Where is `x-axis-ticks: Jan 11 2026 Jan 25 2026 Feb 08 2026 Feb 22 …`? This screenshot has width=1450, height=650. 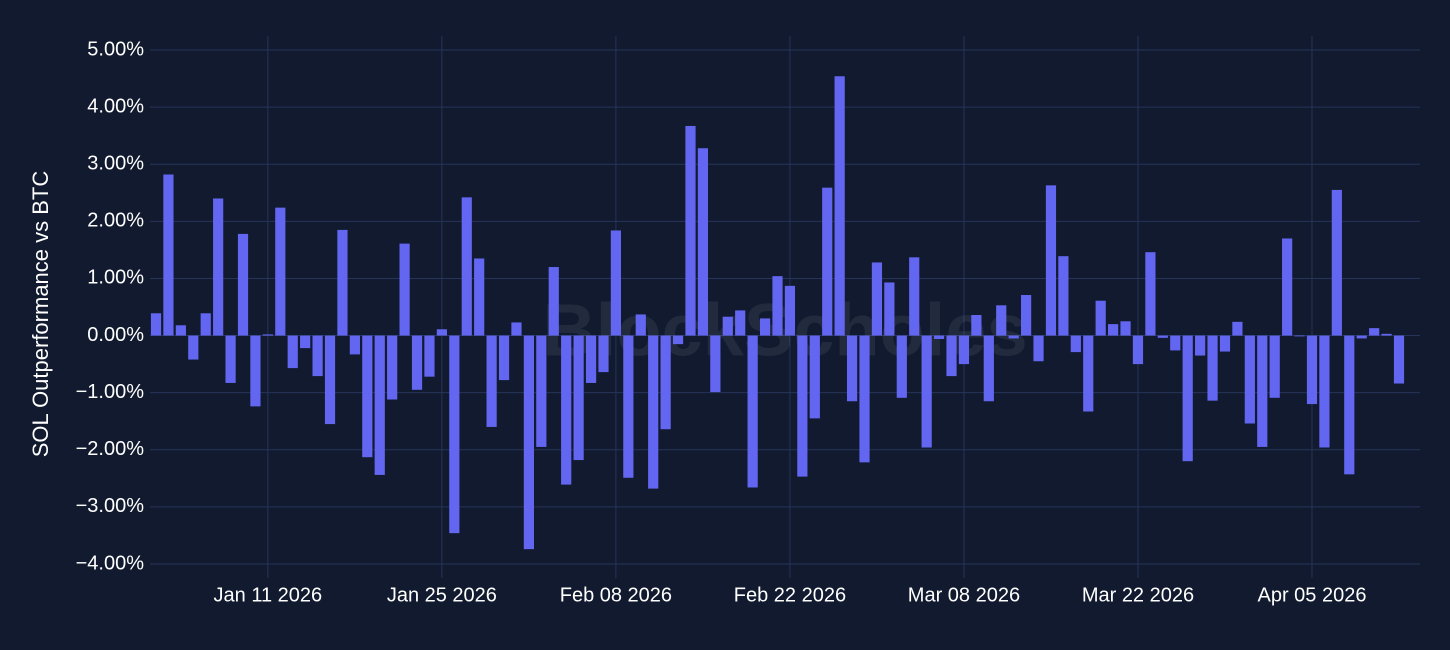 x-axis-ticks: Jan 11 2026 Jan 25 2026 Feb 08 2026 Feb 22 … is located at coordinates (790, 595).